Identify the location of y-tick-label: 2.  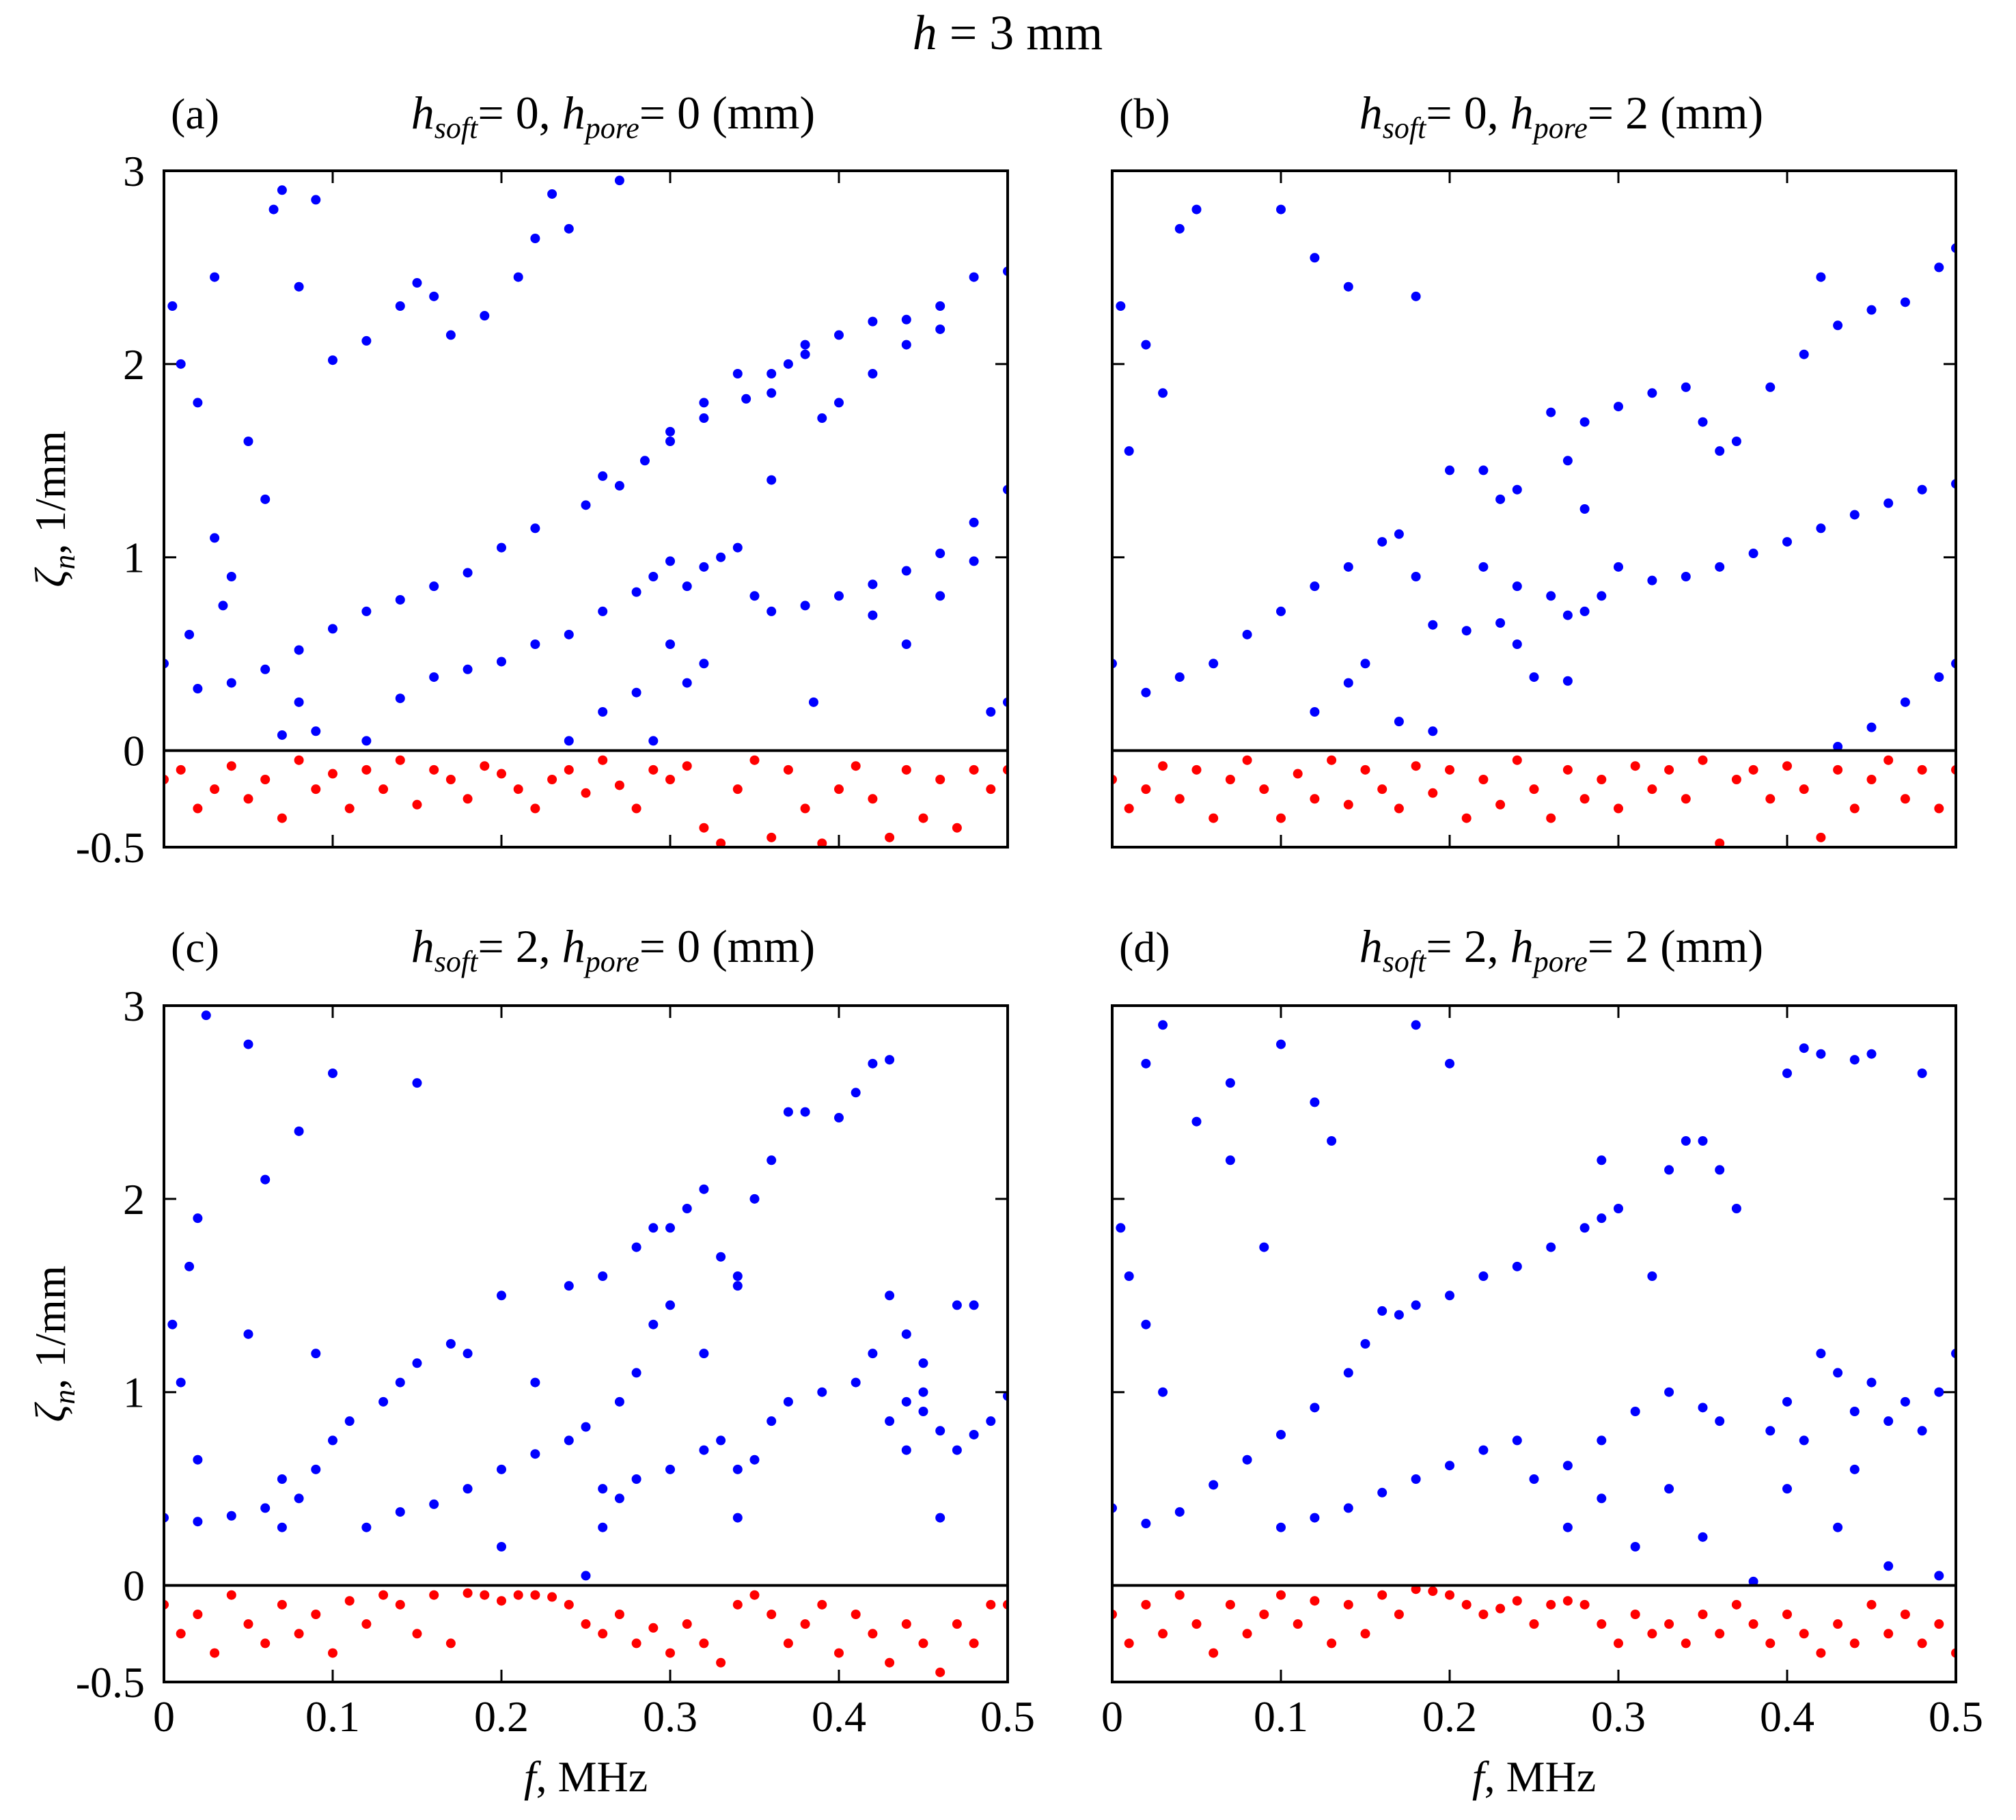
(134, 364).